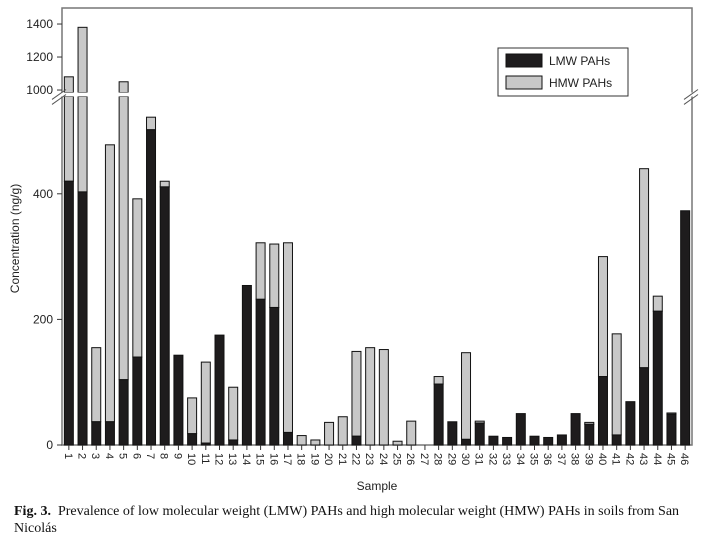 Image resolution: width=704 pixels, height=541 pixels. I want to click on x-axis-title: Sample, so click(377, 486).